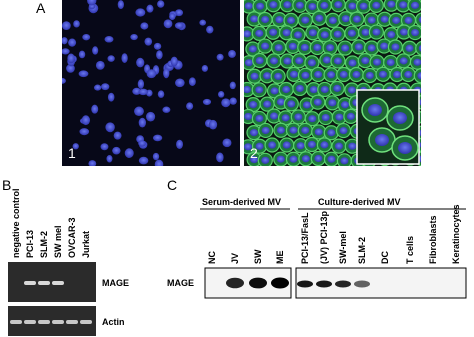 The width and height of the screenshot is (474, 337). I want to click on cell, so click(418, 48).